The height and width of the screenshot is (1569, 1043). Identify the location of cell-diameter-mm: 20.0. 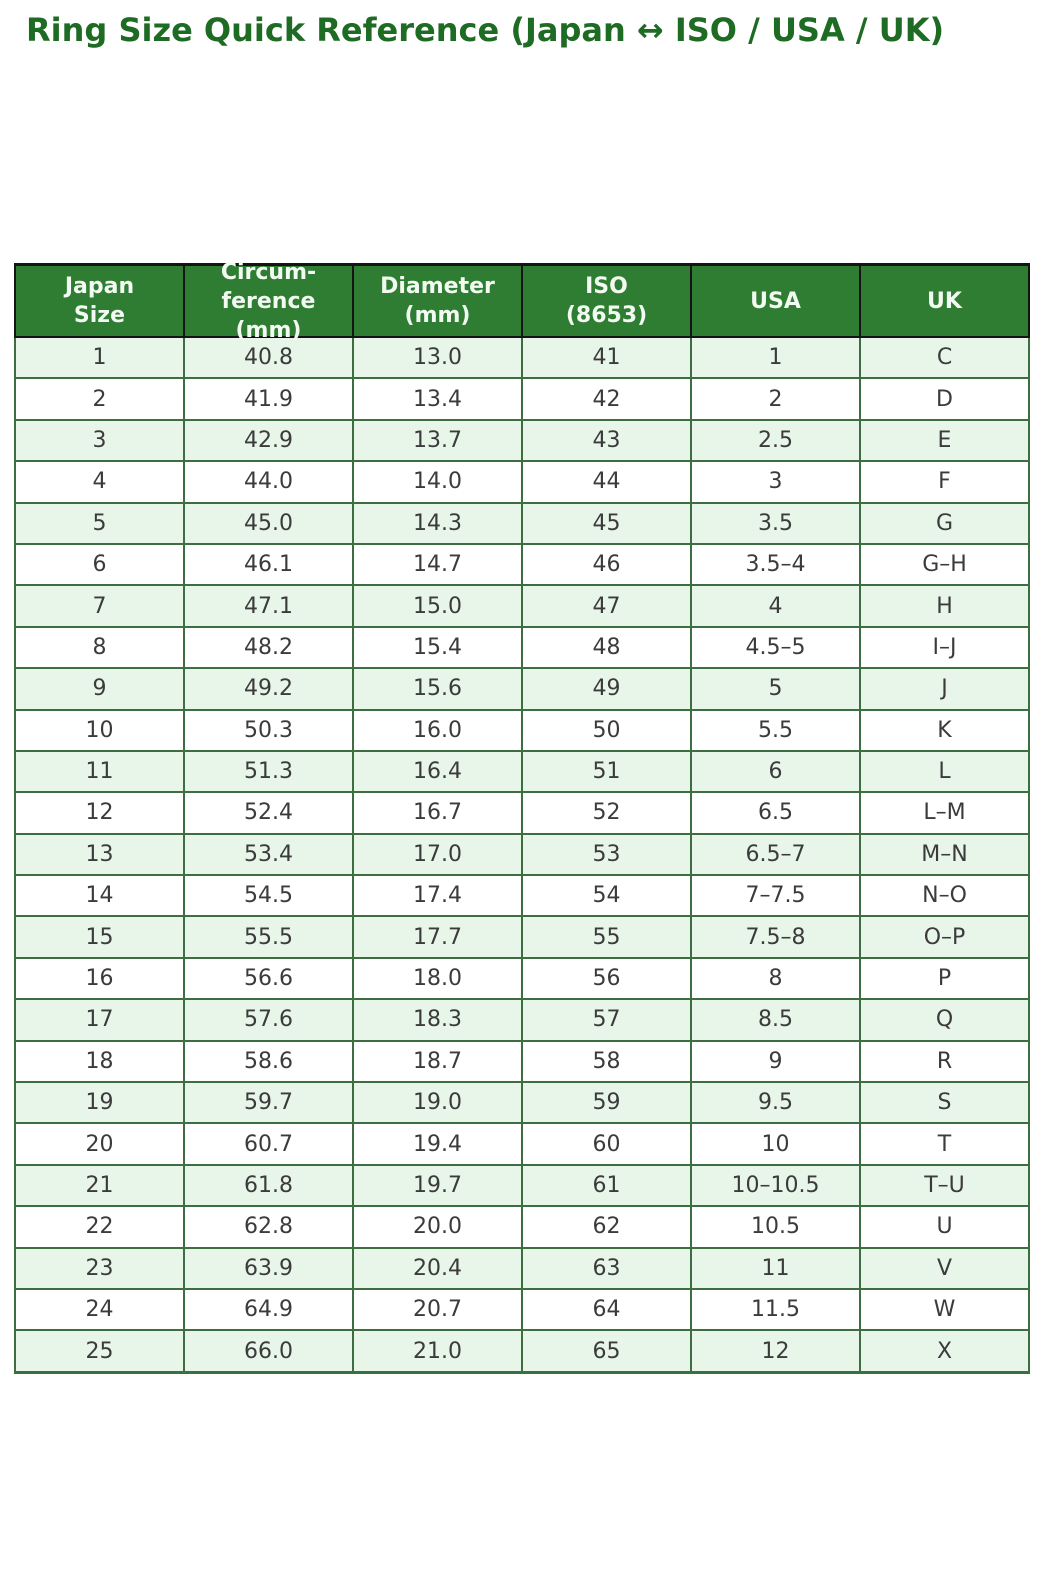
(437, 1227).